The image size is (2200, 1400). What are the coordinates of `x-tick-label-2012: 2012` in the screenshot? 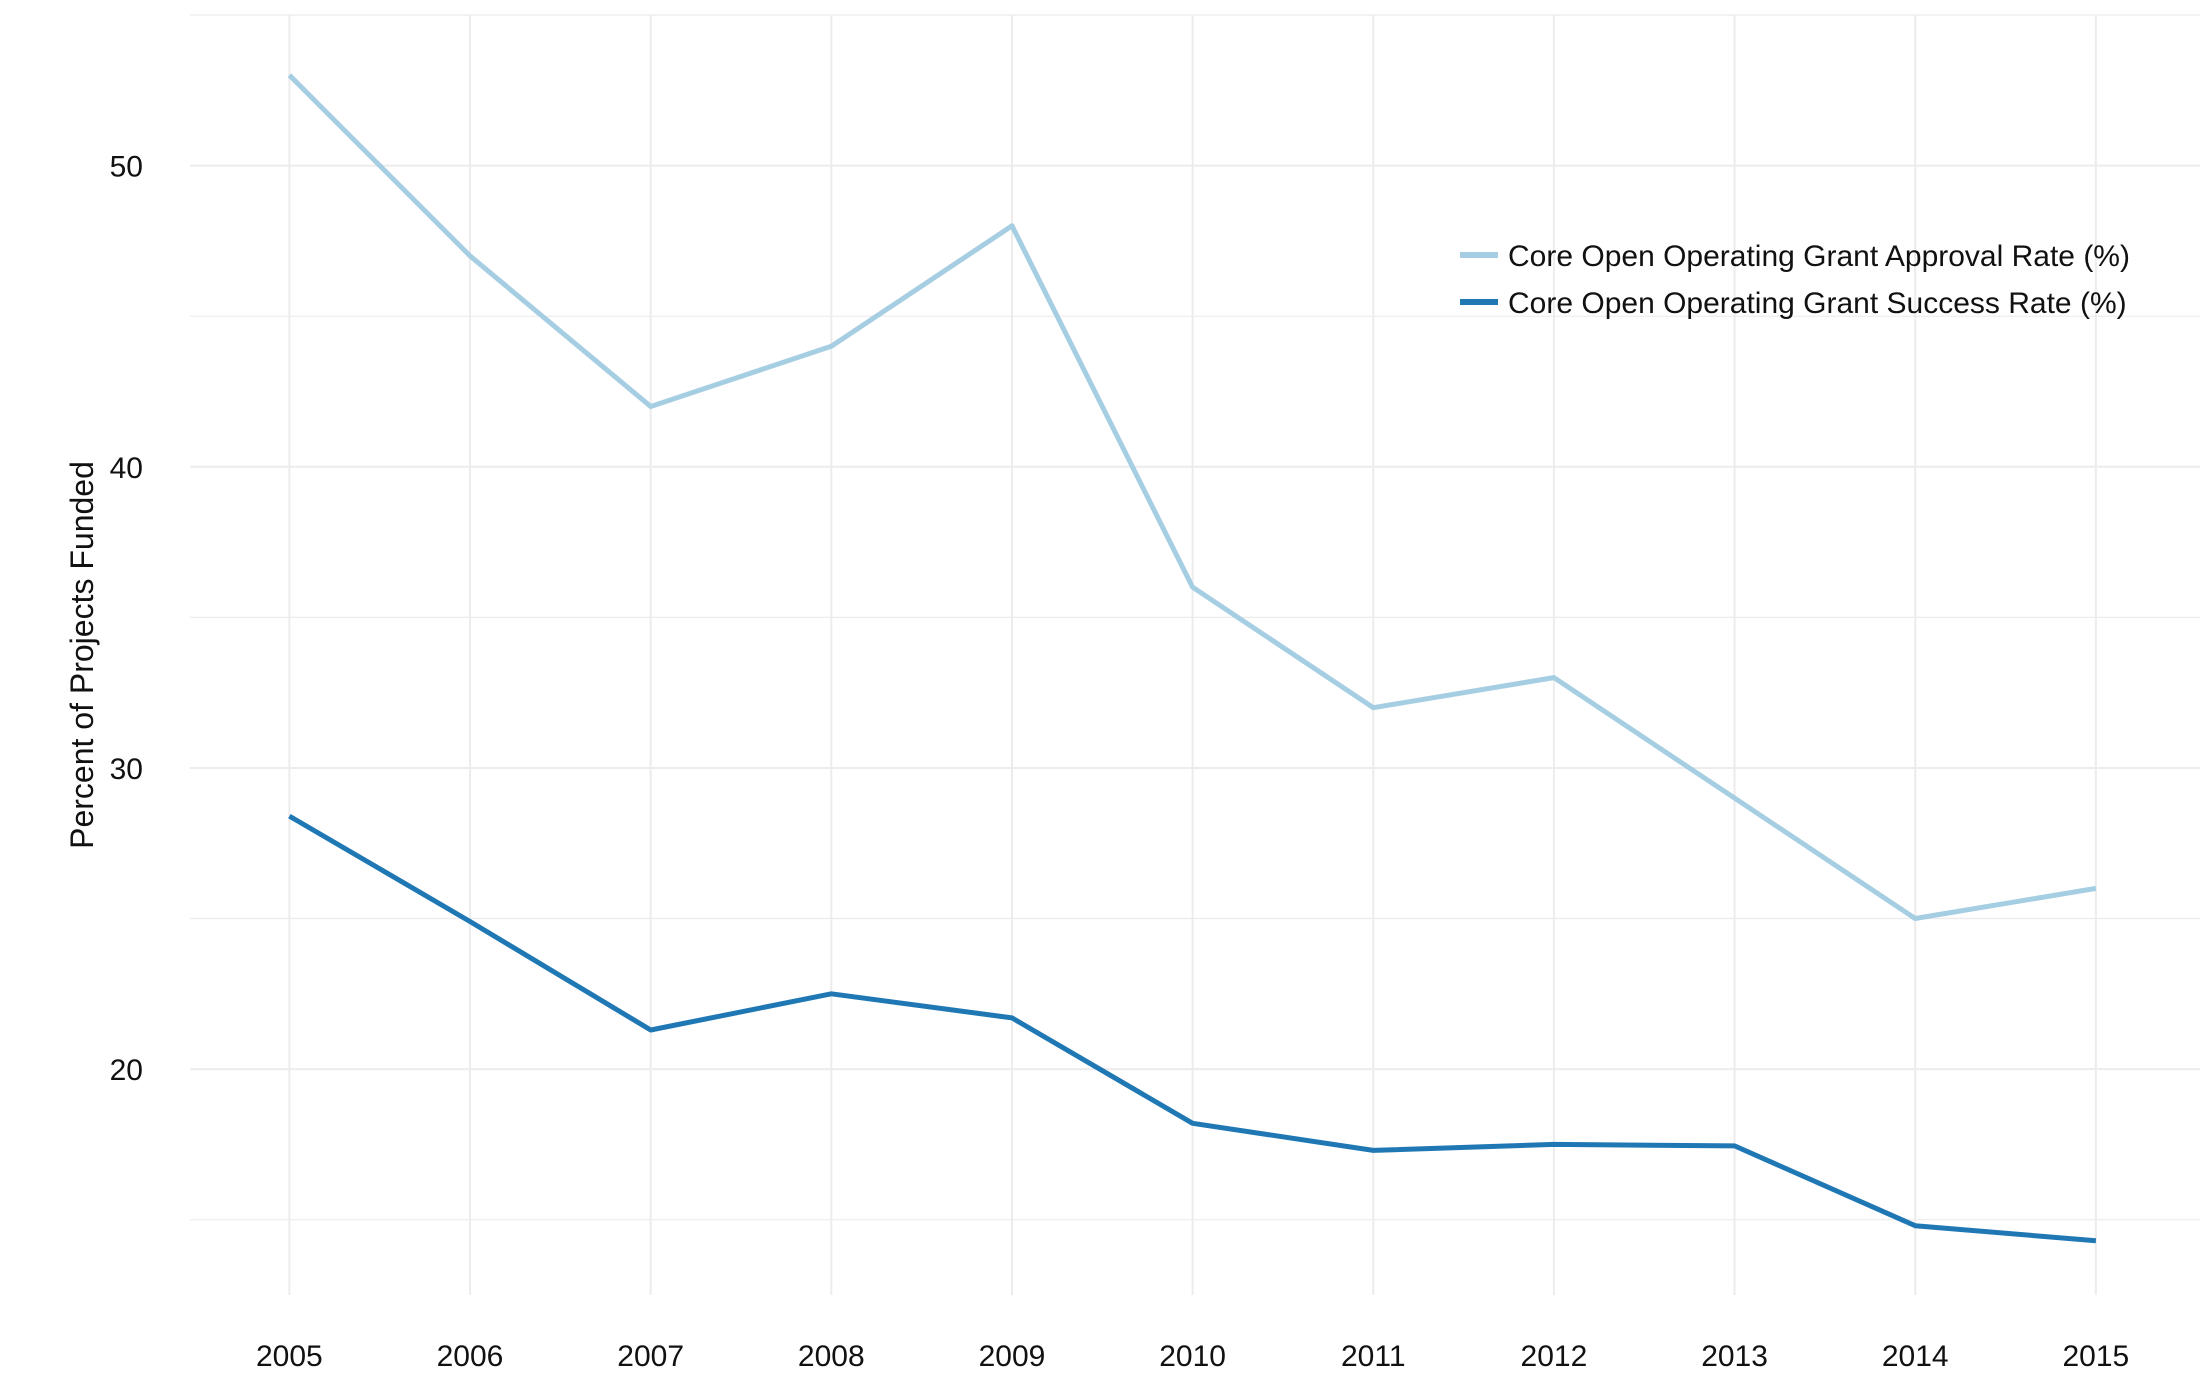 It's located at (1554, 1356).